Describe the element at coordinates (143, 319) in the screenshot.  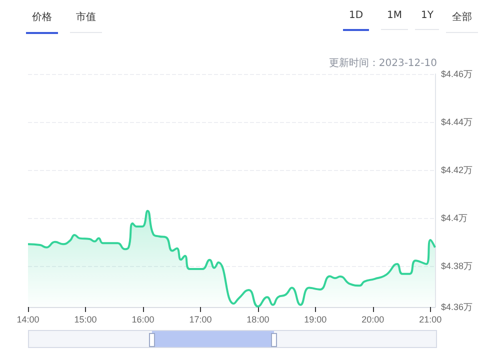
I see `x-tick-label: 16:00` at that location.